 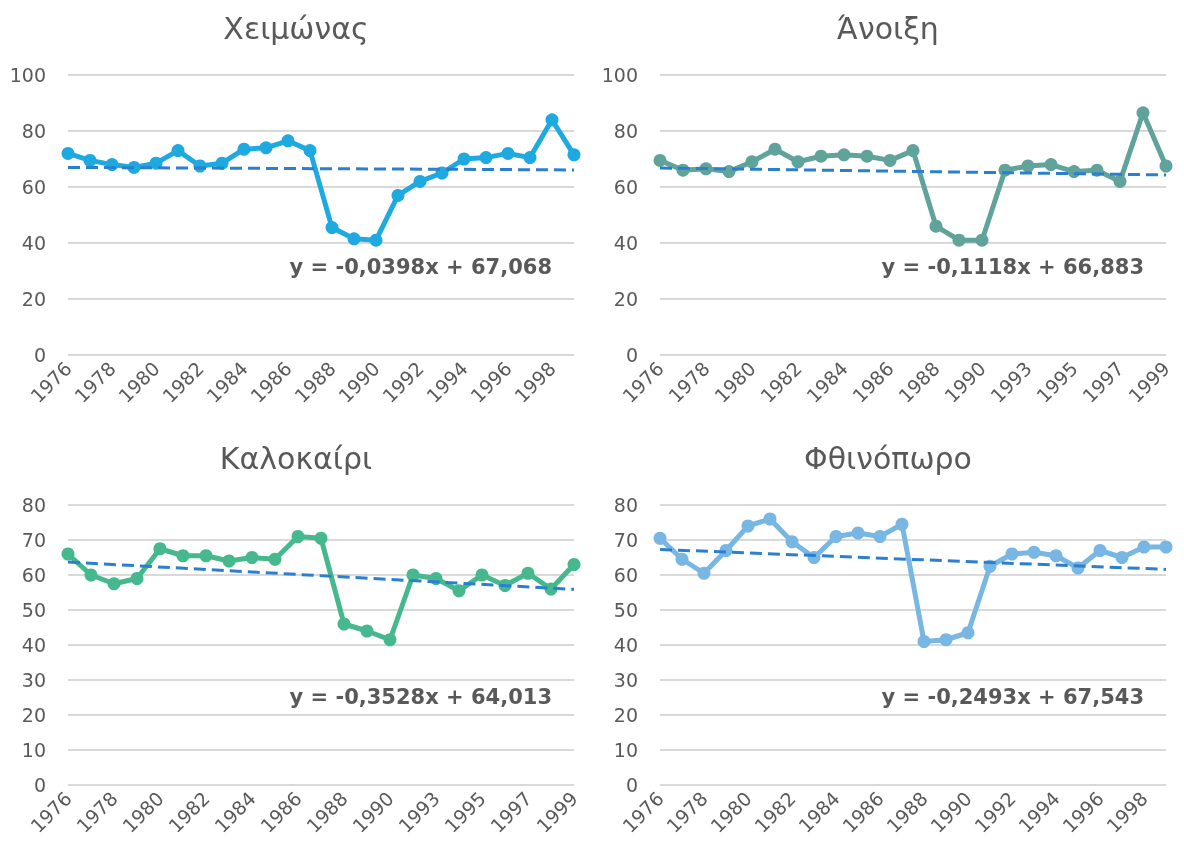 I want to click on chart-title: Άνοιξη, so click(x=888, y=28).